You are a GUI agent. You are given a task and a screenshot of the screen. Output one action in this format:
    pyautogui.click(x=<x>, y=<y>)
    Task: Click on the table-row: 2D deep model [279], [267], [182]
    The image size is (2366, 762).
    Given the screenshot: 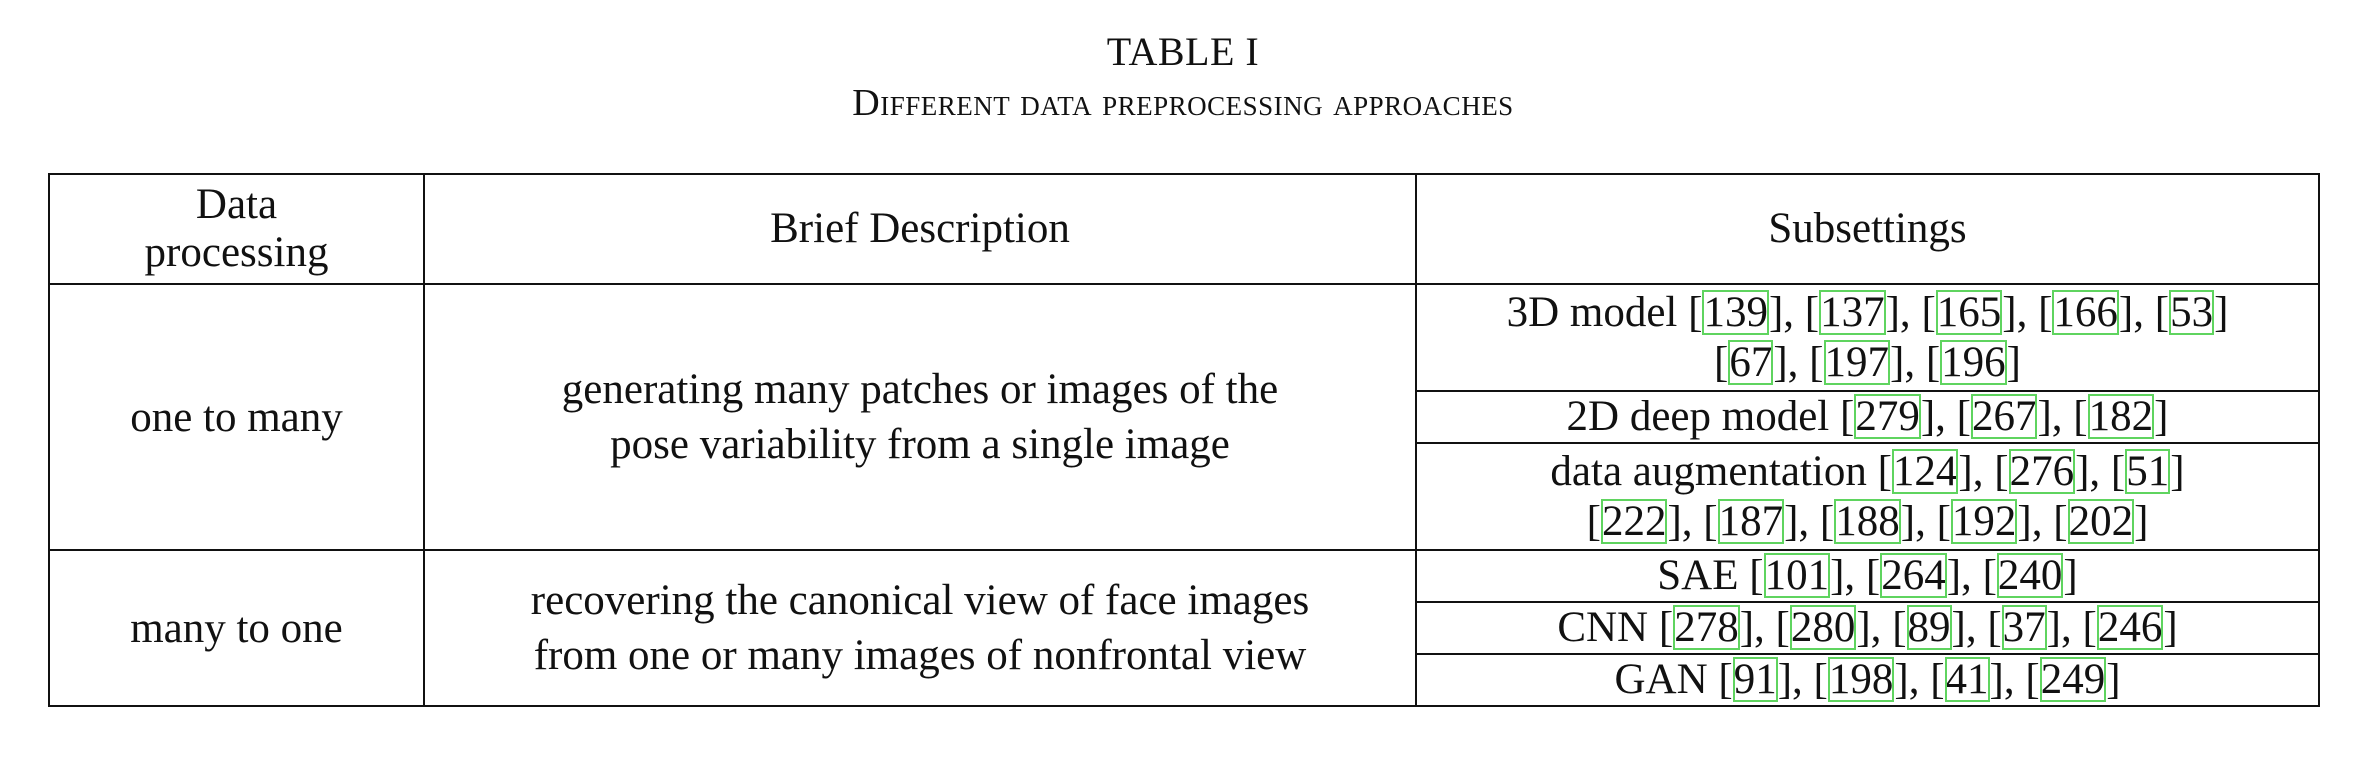 What is the action you would take?
    pyautogui.click(x=1184, y=417)
    